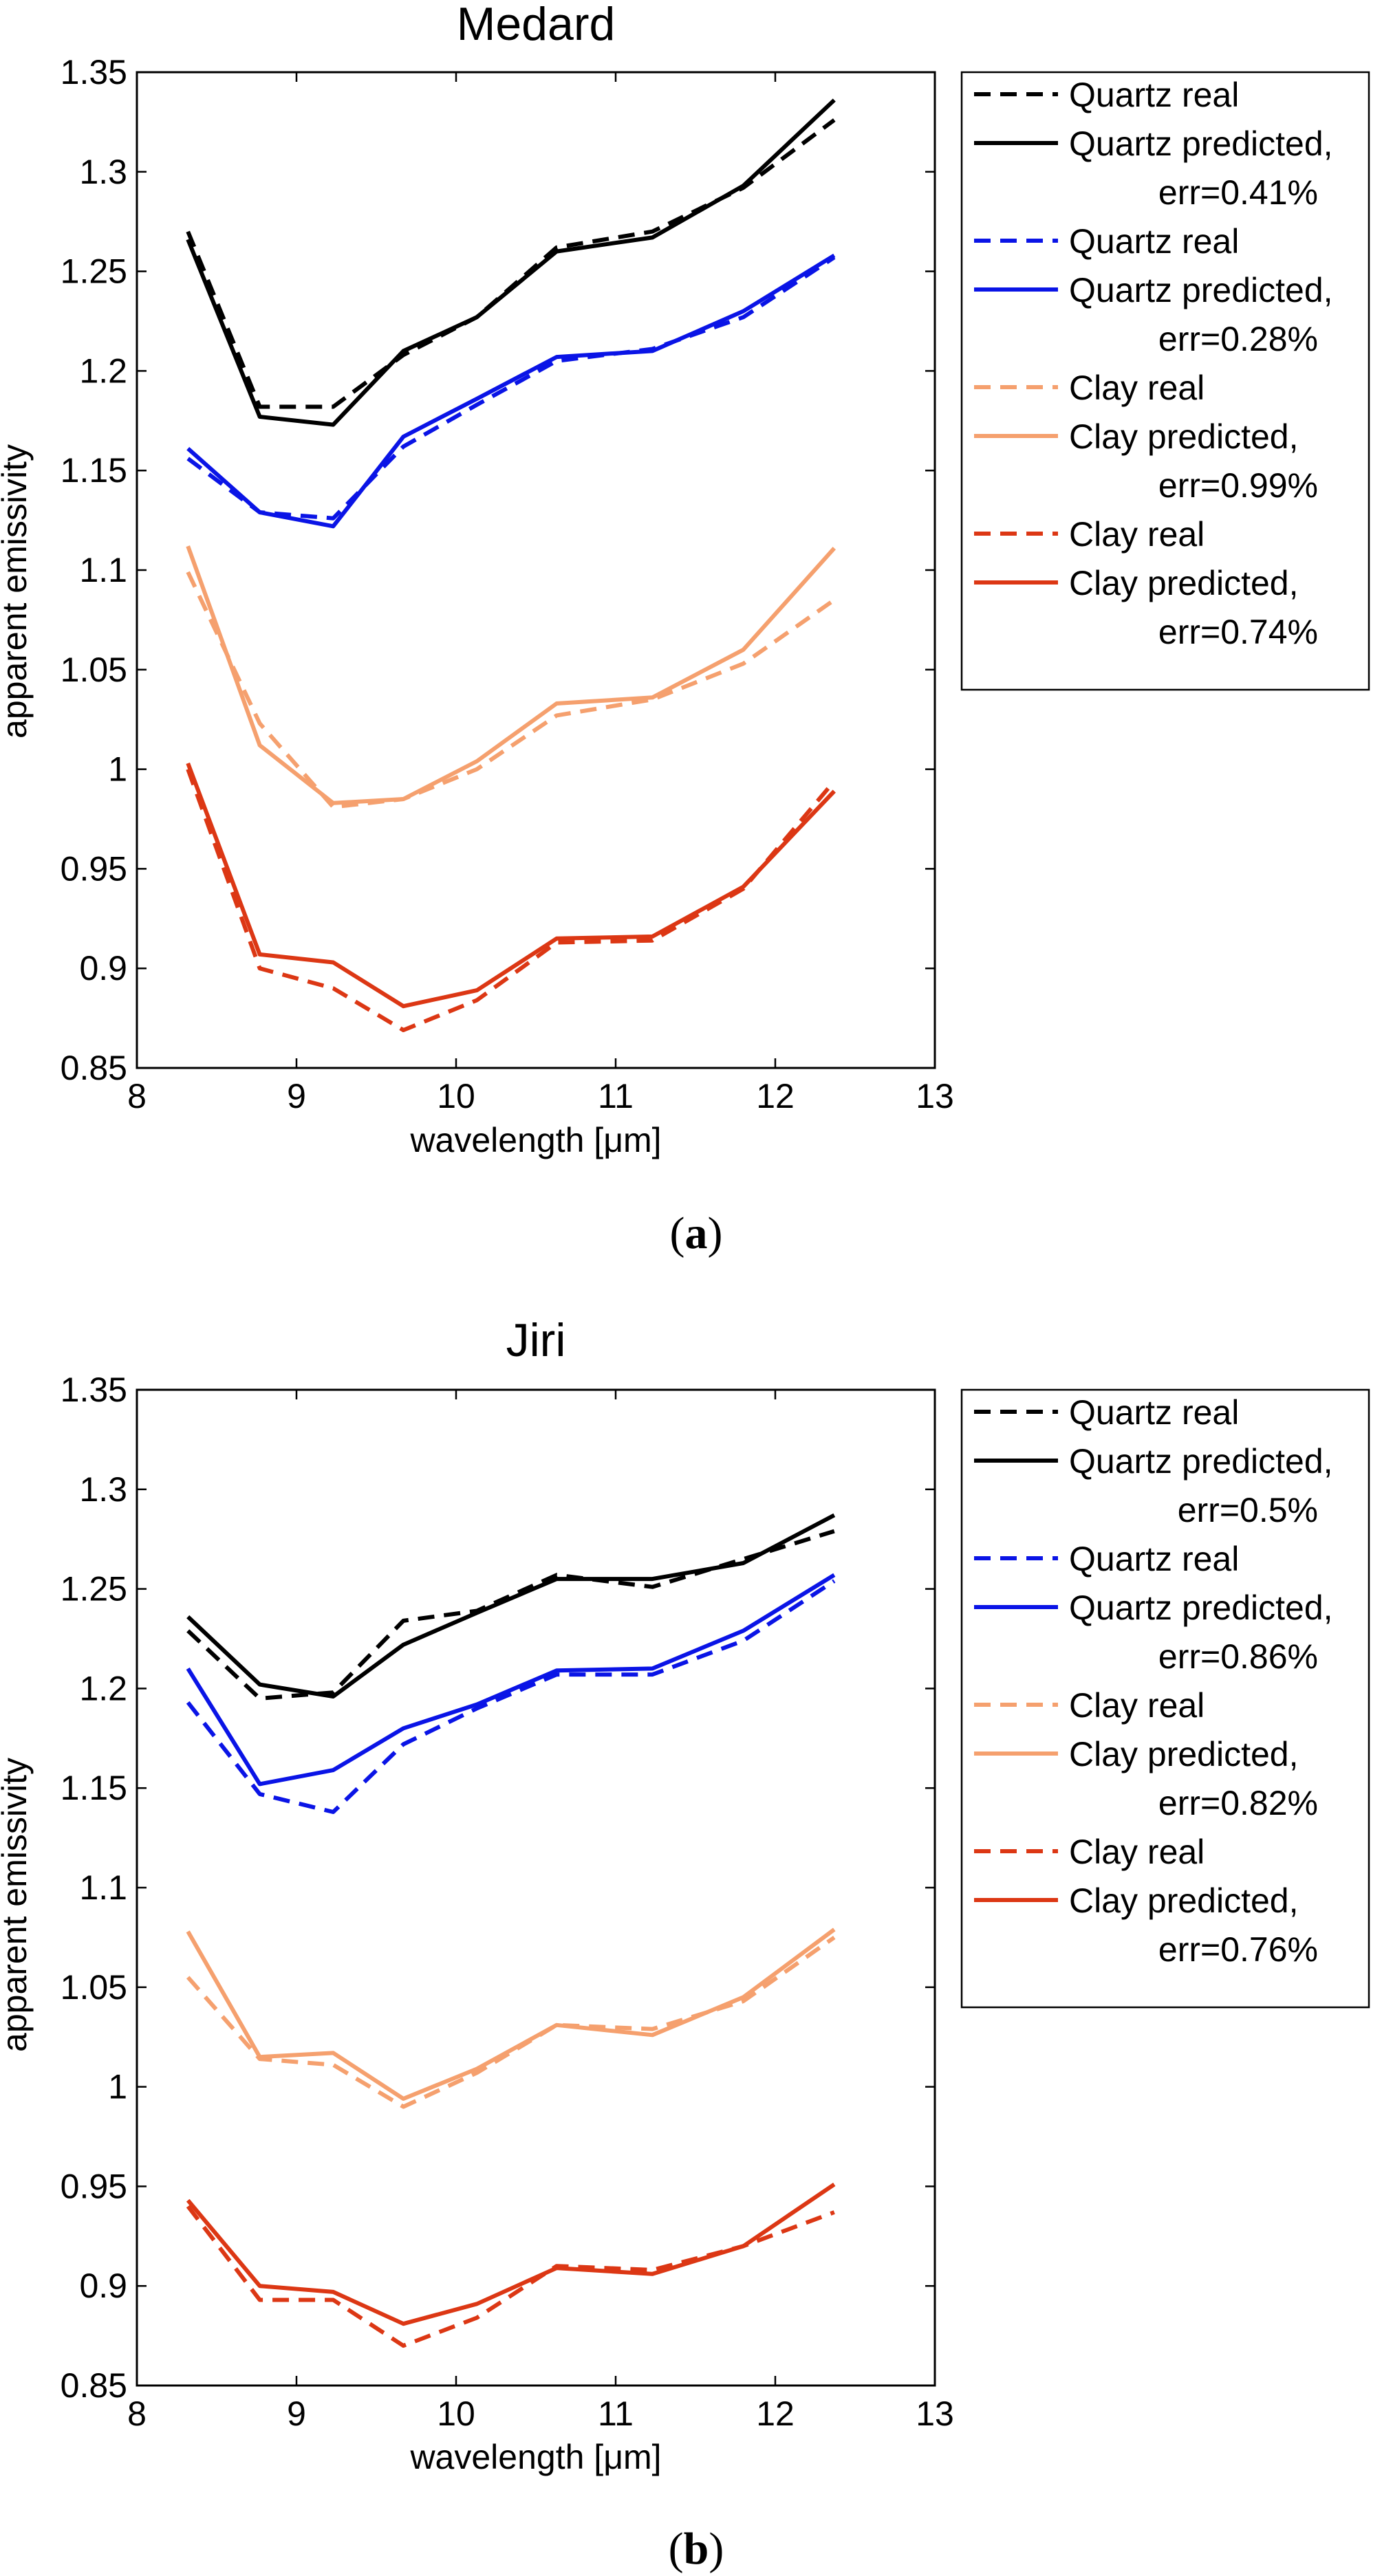 The image size is (1393, 2576). What do you see at coordinates (1248, 1510) in the screenshot?
I see `legend-label-err: err=0.5%` at bounding box center [1248, 1510].